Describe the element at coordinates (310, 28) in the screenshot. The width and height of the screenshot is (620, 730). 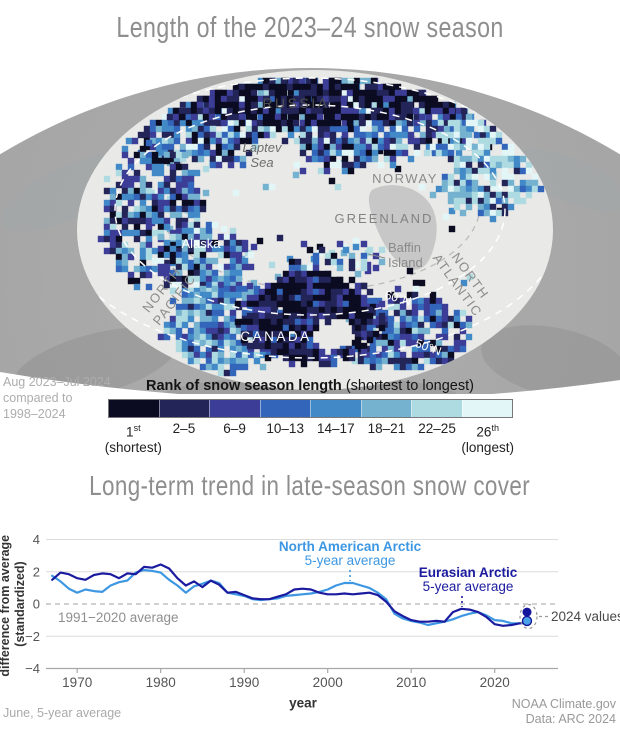
I see `map-title: Length of the 2023–24 snow season` at that location.